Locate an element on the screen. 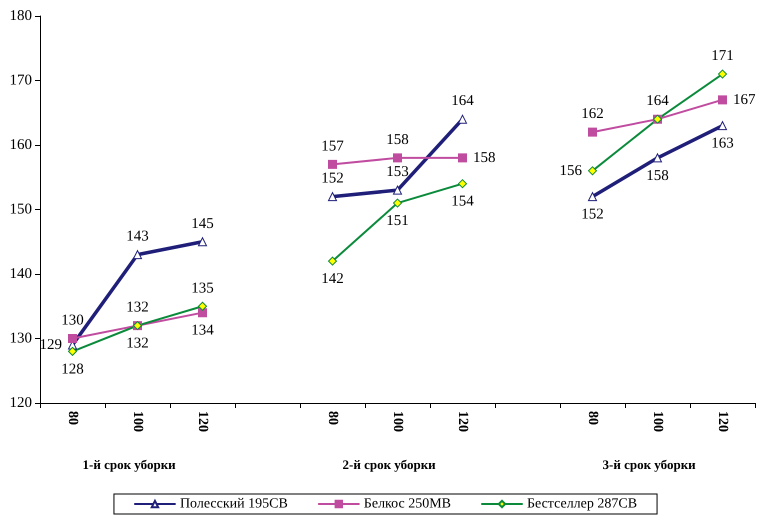 The width and height of the screenshot is (771, 516). text: 1-й срок уборки is located at coordinates (129, 464).